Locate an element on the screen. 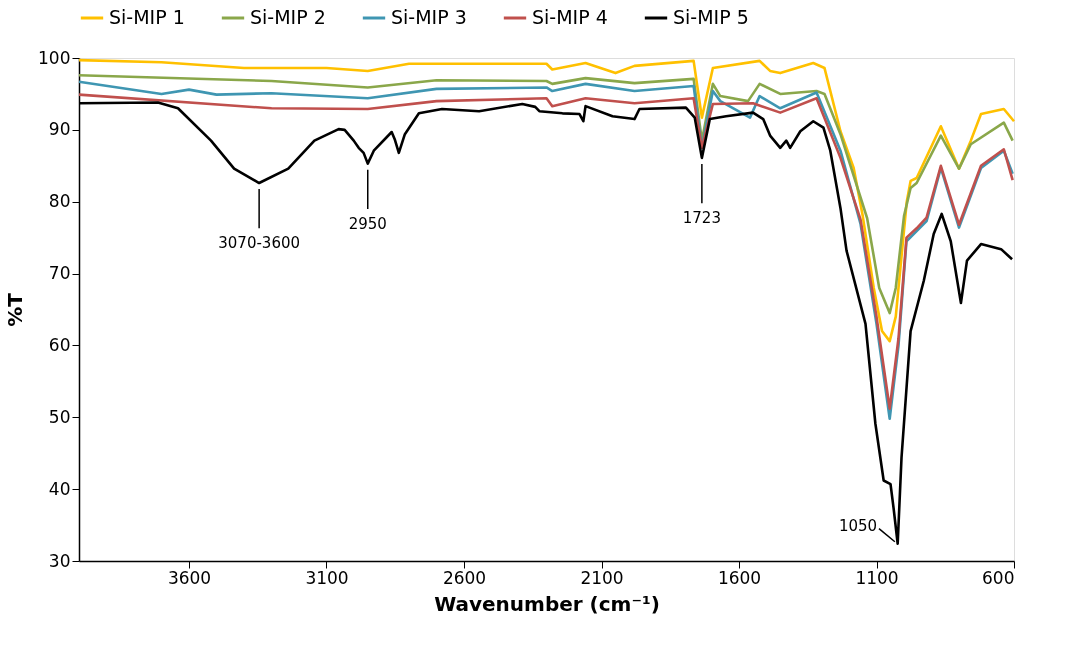 The width and height of the screenshot is (1065, 657). legend-label: Si-MIP 4 is located at coordinates (570, 17).